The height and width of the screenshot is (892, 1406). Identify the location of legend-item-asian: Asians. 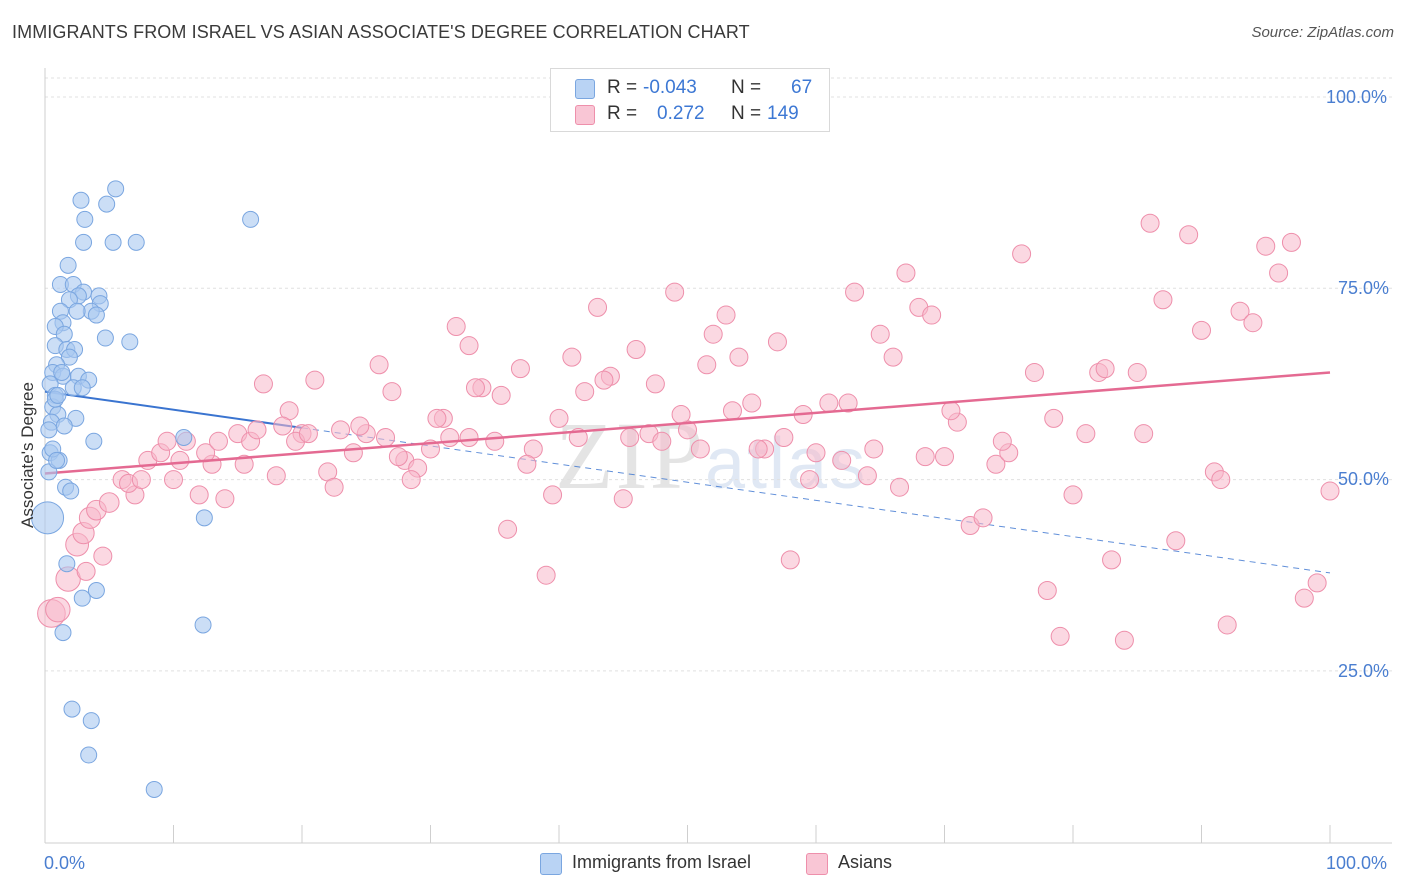
(861, 864).